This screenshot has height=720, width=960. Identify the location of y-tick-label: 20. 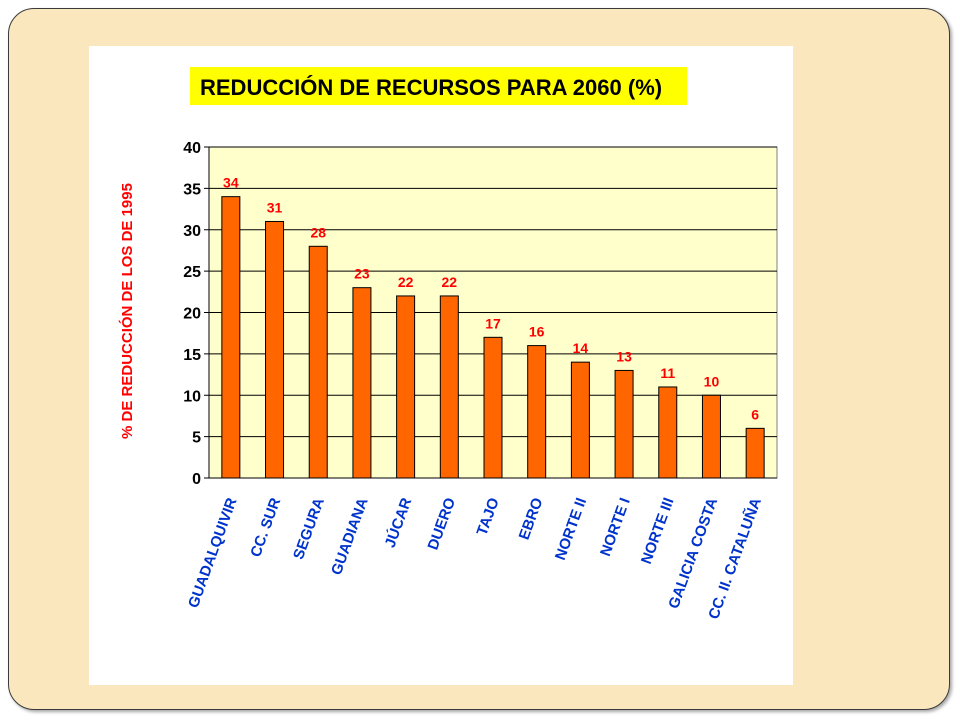
(192, 314).